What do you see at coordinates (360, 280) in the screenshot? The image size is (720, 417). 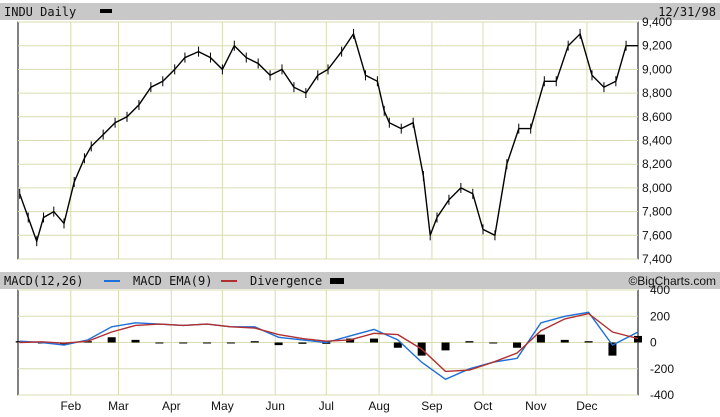 I see `macd-header-band` at bounding box center [360, 280].